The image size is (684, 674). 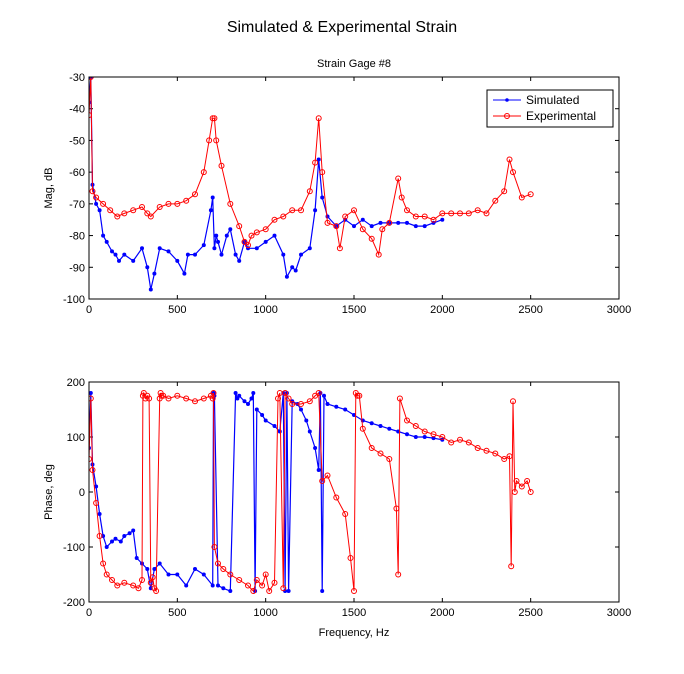 What do you see at coordinates (507, 100) in the screenshot?
I see `legend-simulated-marker` at bounding box center [507, 100].